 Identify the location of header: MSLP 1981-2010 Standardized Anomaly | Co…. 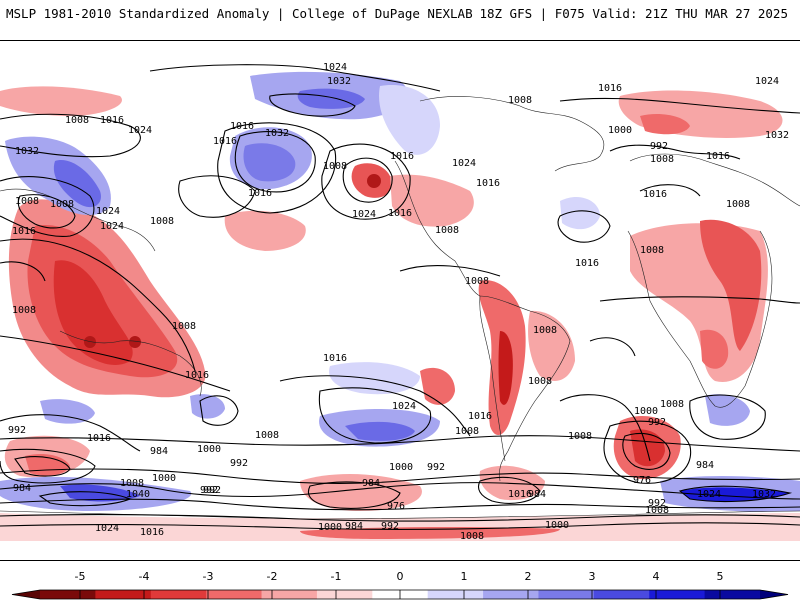
(400, 14).